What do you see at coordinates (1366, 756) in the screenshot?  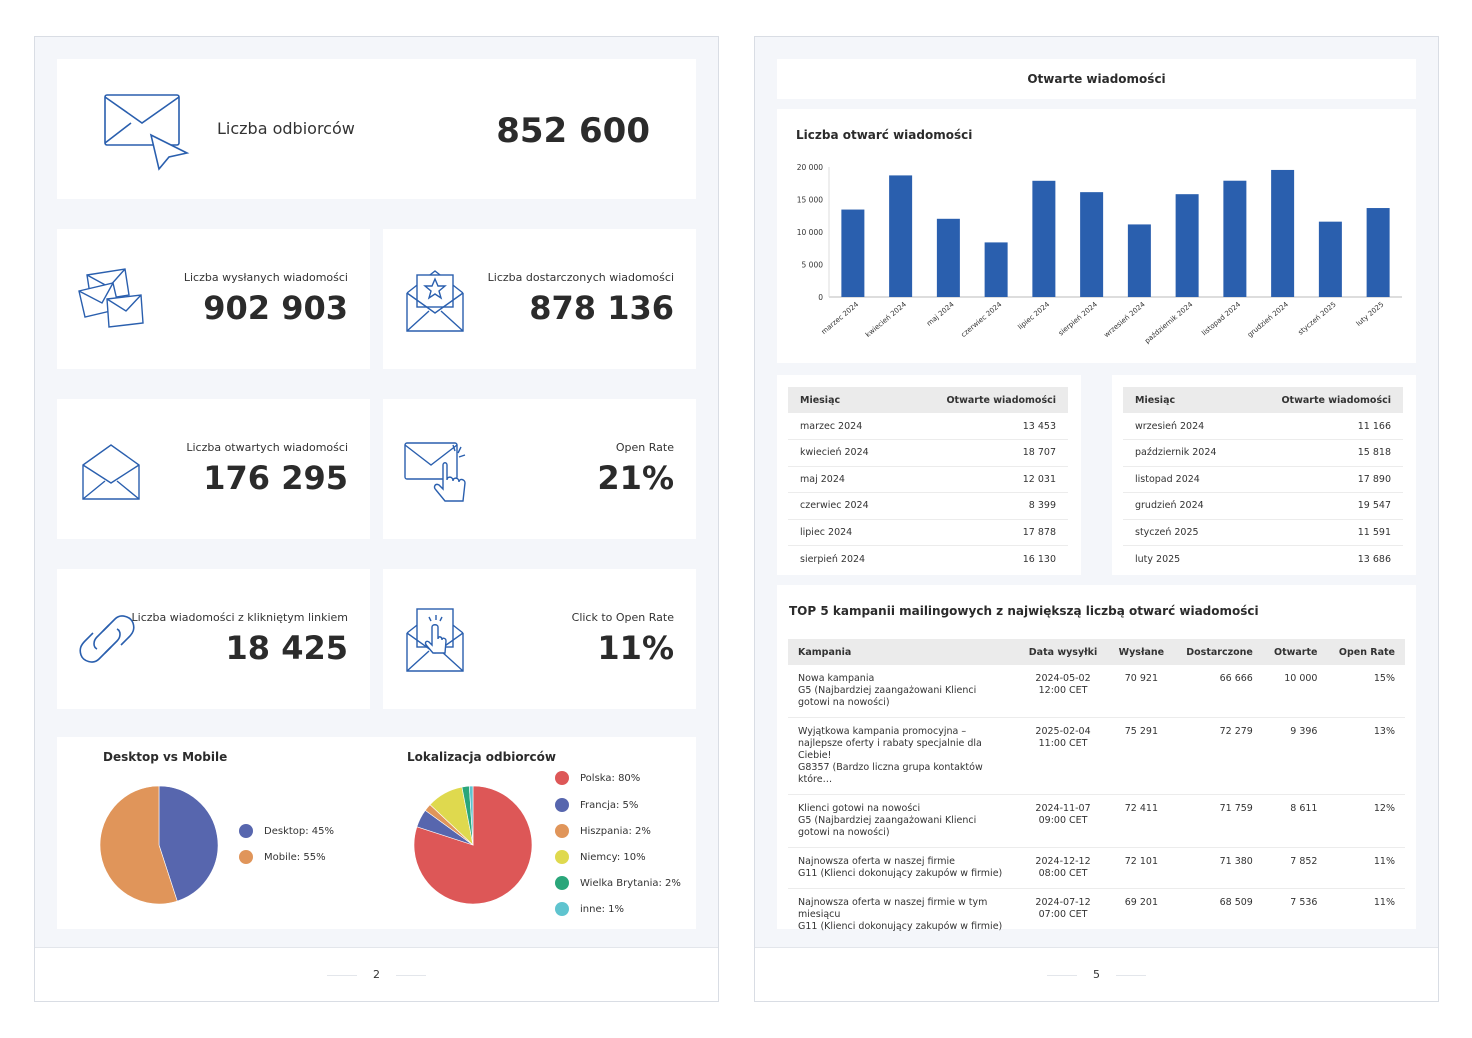 I see `open-rate-cell: 13%` at bounding box center [1366, 756].